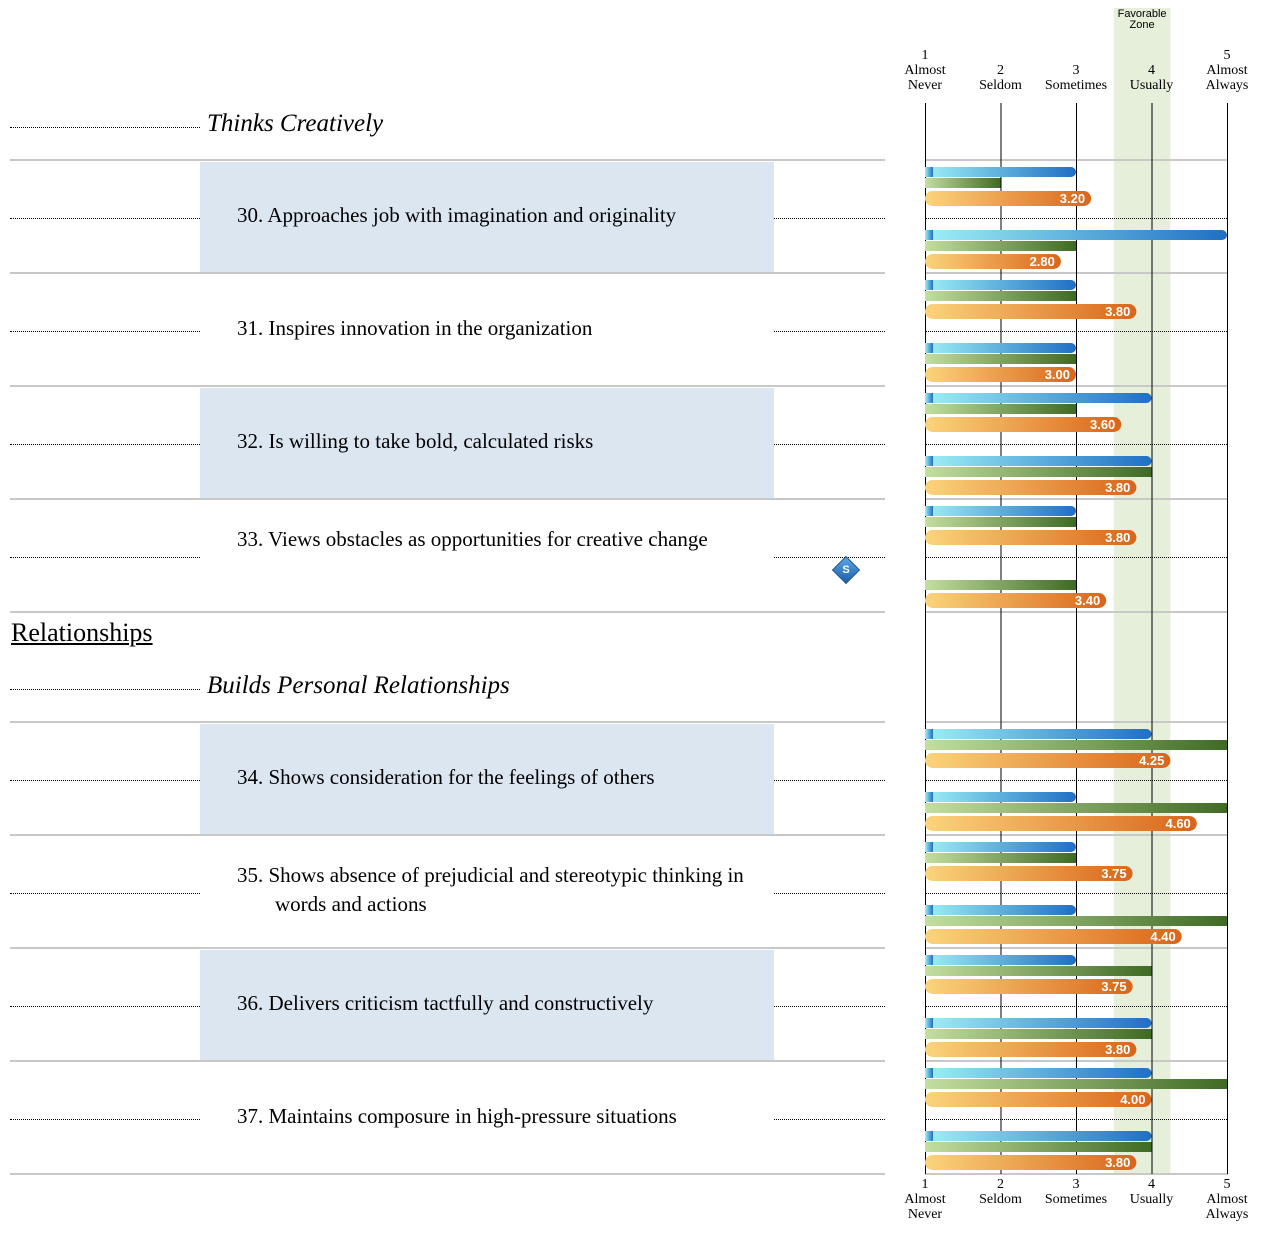 The image size is (1263, 1234). Describe the element at coordinates (1087, 600) in the screenshot. I see `bar-value-label: 3.40` at that location.